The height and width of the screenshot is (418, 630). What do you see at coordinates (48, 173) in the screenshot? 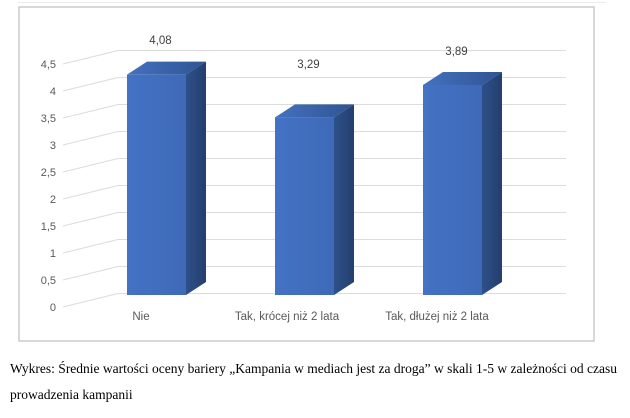
I see `y-axis-tick-label: 2,5` at bounding box center [48, 173].